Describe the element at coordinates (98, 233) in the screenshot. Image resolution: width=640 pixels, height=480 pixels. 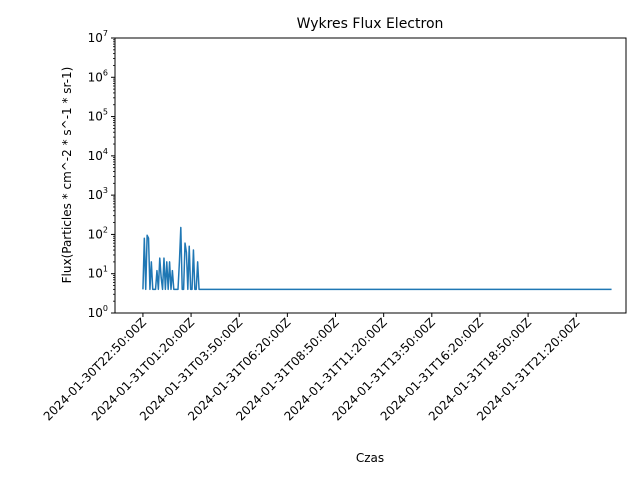
I see `y-tick-label: 10²` at that location.